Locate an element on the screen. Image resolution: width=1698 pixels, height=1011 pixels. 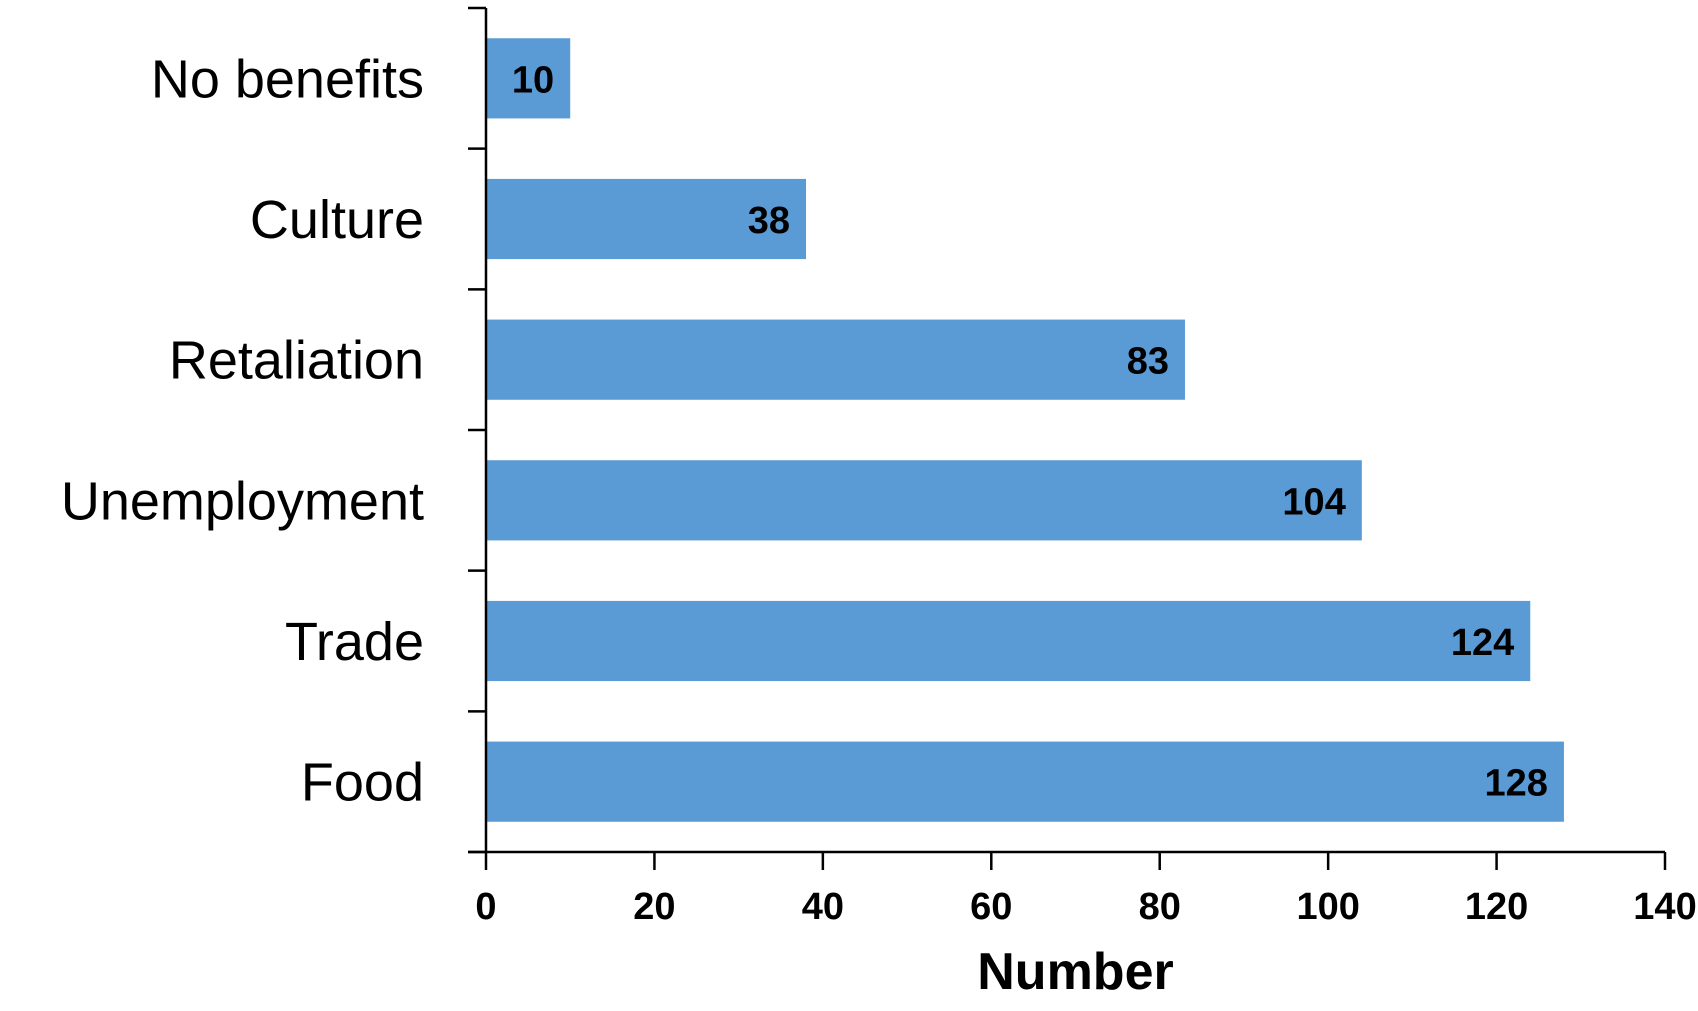
x-tick-label: 80 is located at coordinates (1160, 907).